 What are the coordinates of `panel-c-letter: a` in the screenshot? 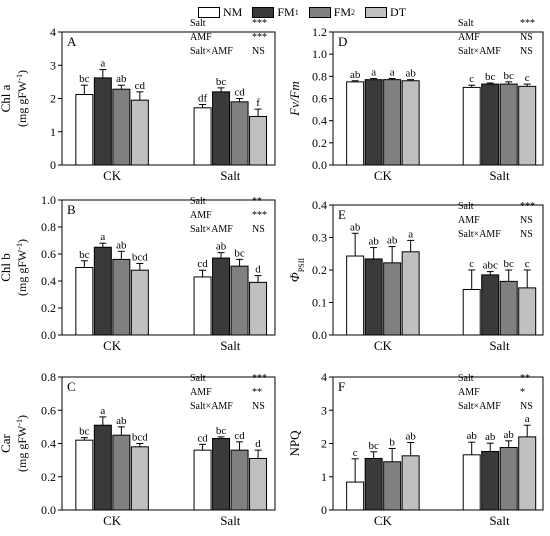 It's located at (102, 411).